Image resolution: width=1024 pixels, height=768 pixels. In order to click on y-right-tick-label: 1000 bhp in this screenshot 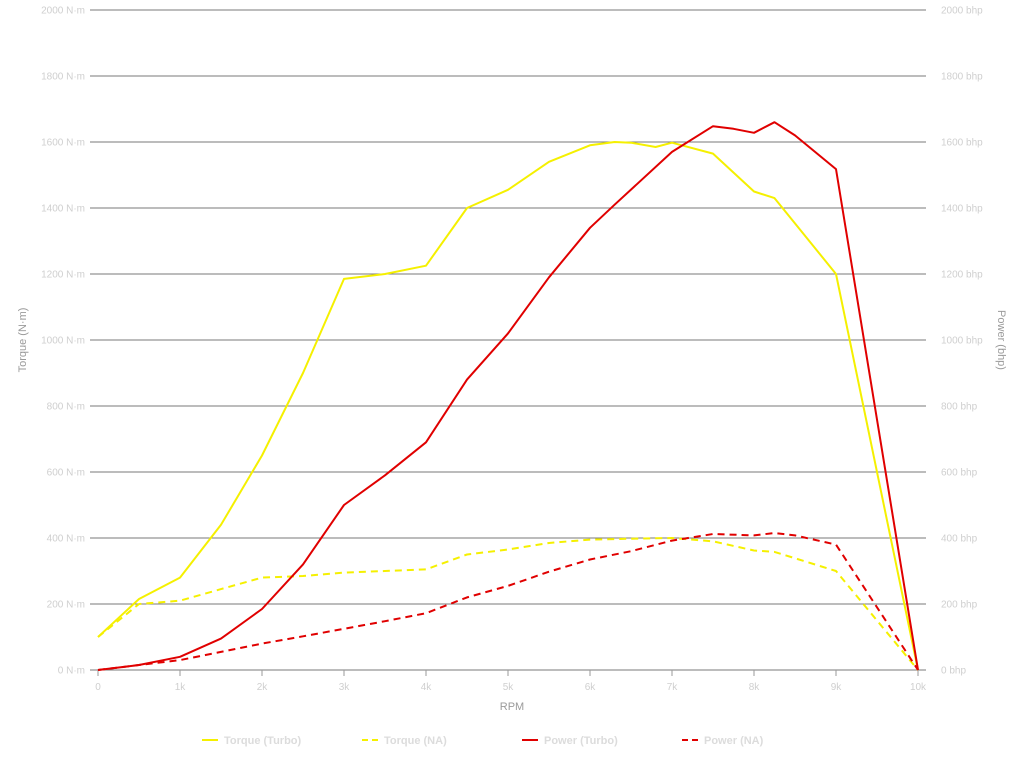, I will do `click(962, 341)`.